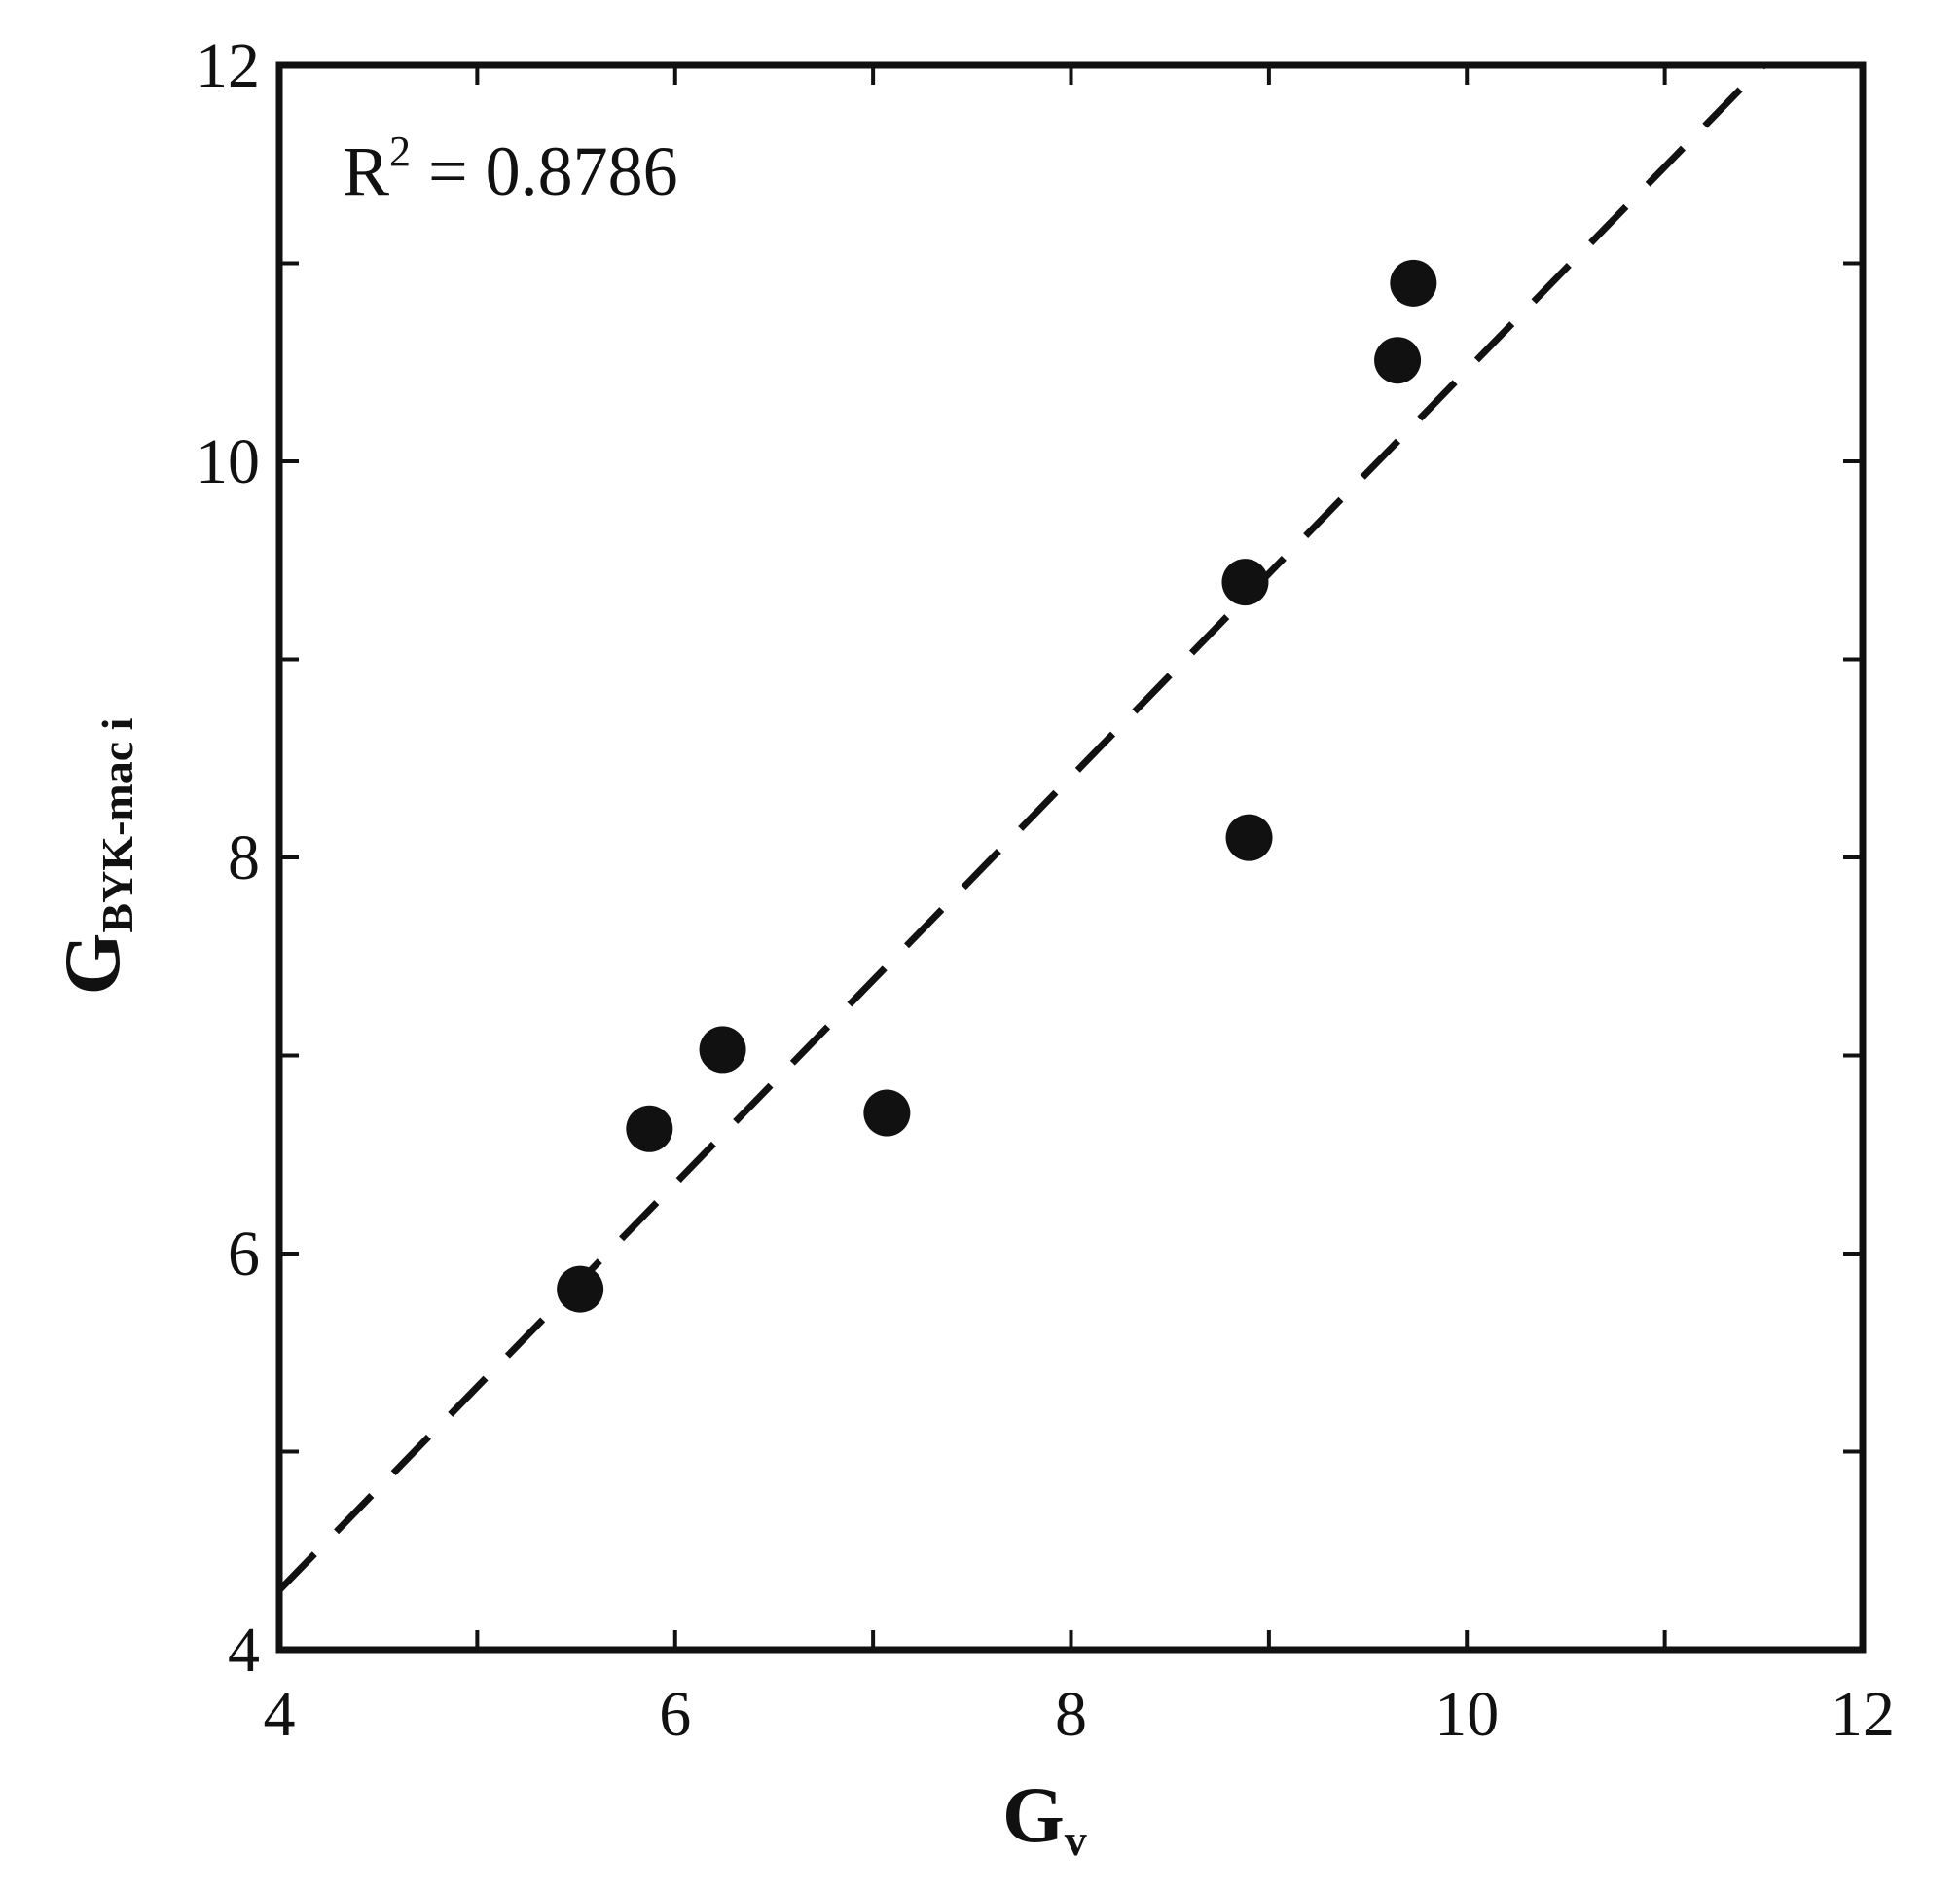 The height and width of the screenshot is (1893, 1960). What do you see at coordinates (228, 65) in the screenshot?
I see `y-tick-label: 12` at bounding box center [228, 65].